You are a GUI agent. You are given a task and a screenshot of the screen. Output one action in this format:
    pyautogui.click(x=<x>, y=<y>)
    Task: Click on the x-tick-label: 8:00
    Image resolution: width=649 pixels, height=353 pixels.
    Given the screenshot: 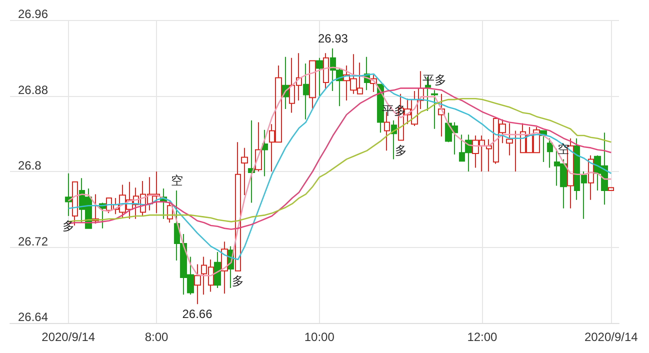 What is the action you would take?
    pyautogui.click(x=156, y=337)
    